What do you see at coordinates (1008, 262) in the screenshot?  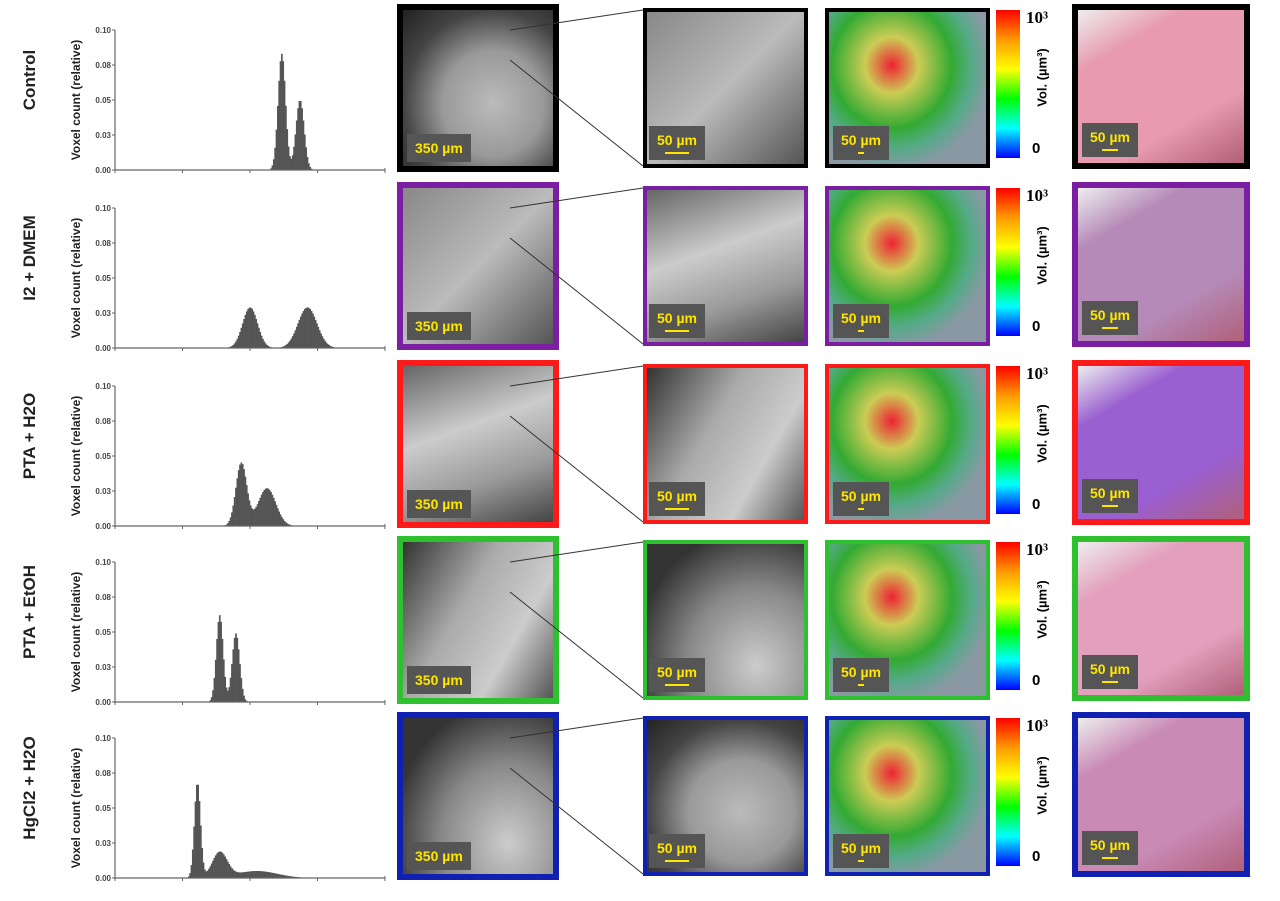 I see `colorbar` at bounding box center [1008, 262].